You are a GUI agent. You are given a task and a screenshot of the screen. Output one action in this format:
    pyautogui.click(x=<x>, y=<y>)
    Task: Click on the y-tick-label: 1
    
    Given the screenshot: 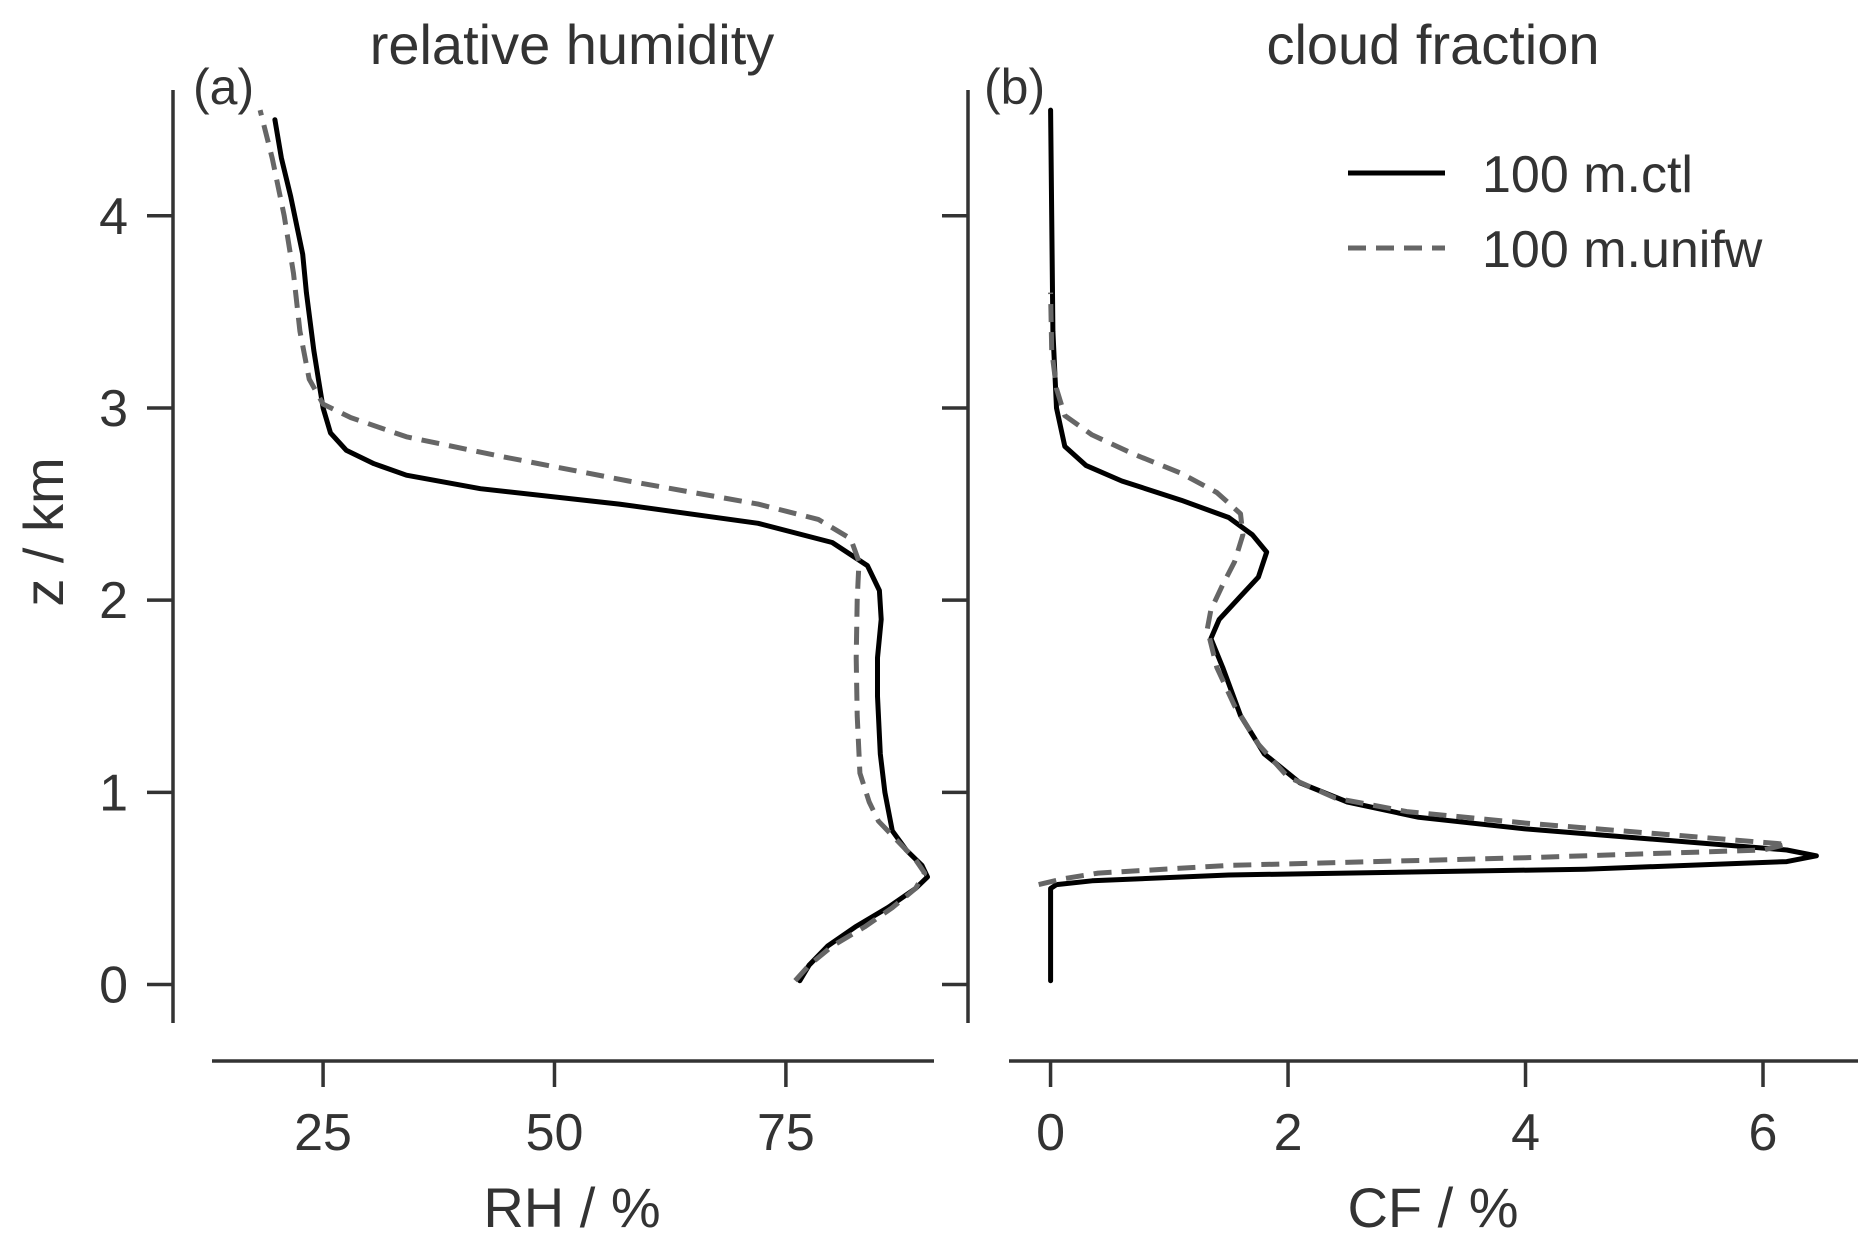 What is the action you would take?
    pyautogui.click(x=113, y=793)
    